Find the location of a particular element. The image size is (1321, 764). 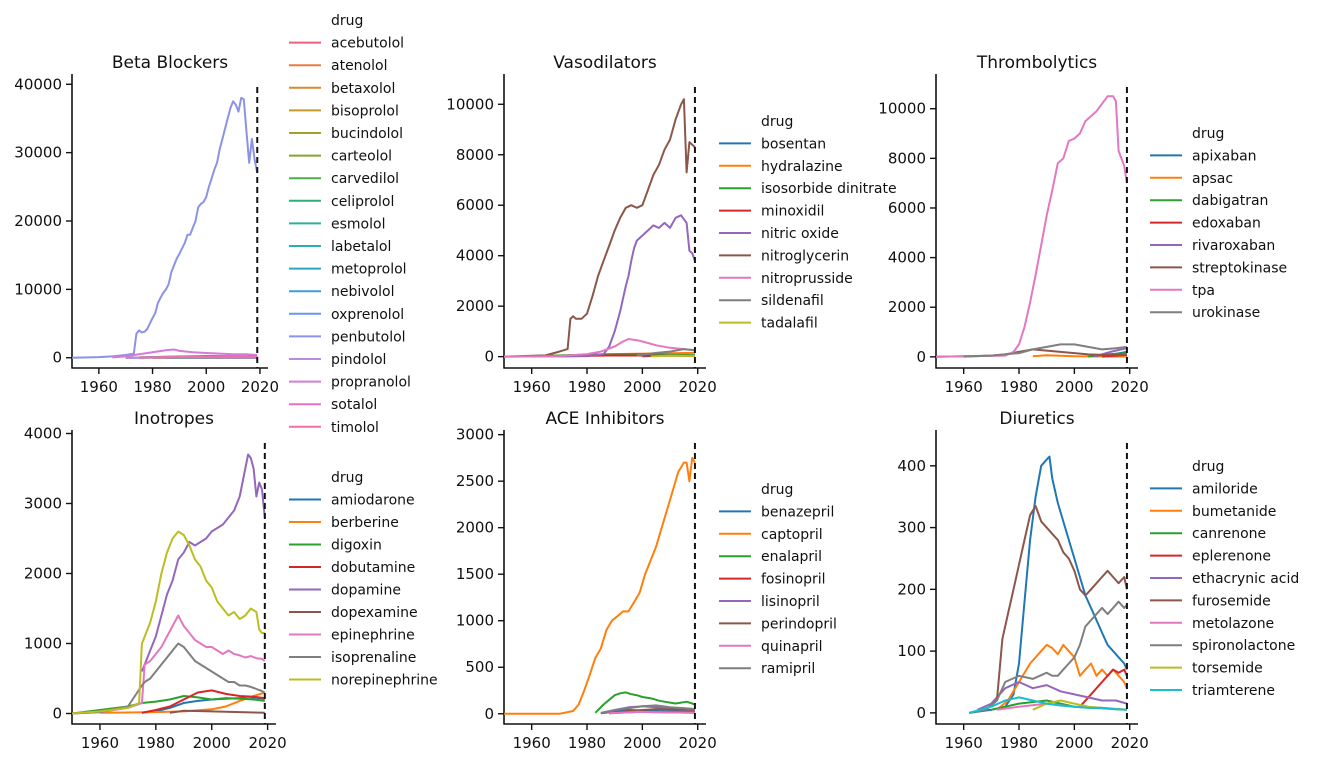

series-line-dopexamine is located at coordinates (217, 711).